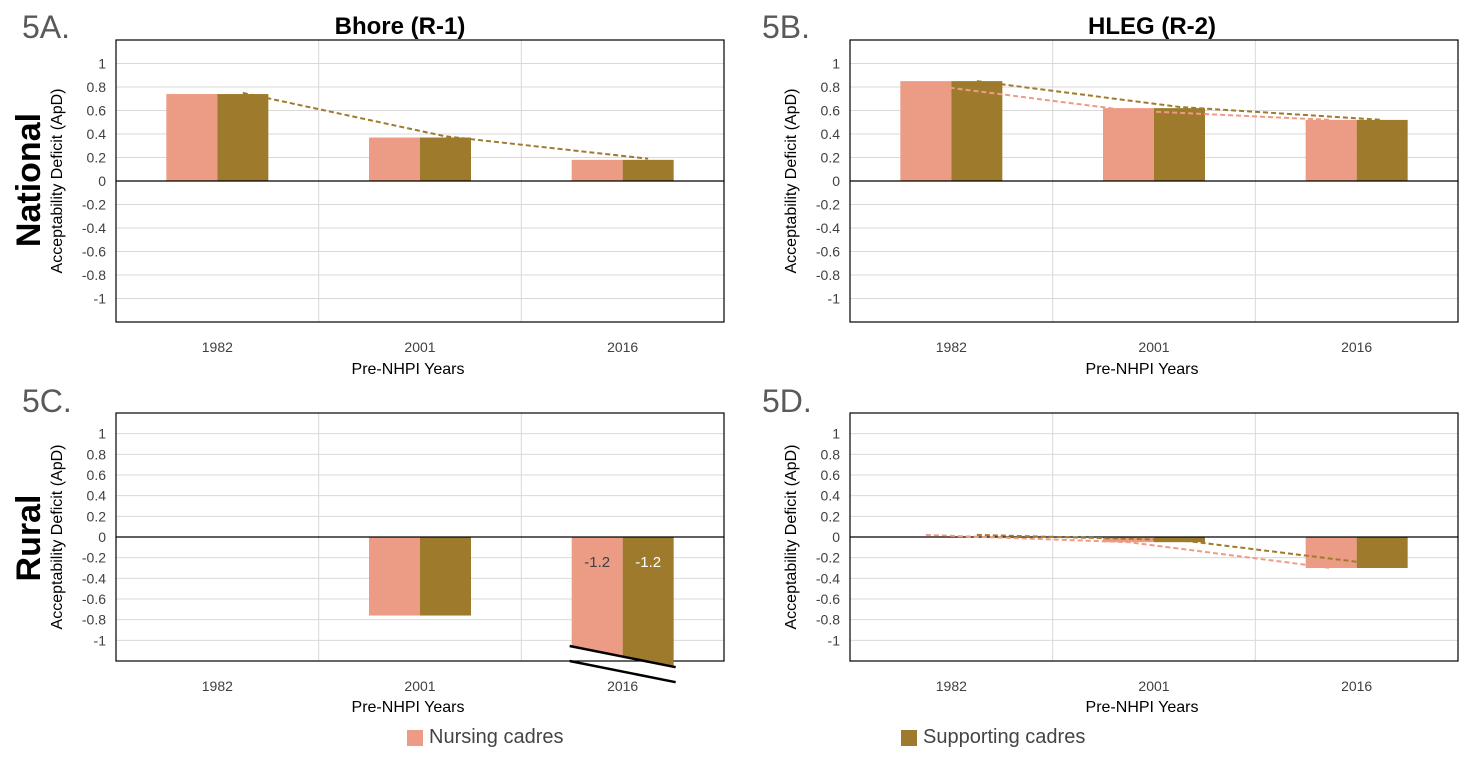 This screenshot has width=1473, height=761. Describe the element at coordinates (46, 27) in the screenshot. I see `panel-5a-label: 5A.` at that location.